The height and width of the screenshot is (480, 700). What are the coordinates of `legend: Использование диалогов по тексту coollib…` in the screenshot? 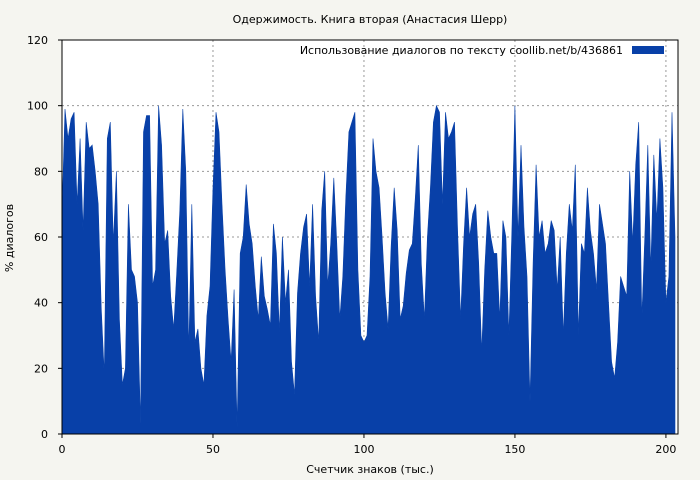 It's located at (482, 50).